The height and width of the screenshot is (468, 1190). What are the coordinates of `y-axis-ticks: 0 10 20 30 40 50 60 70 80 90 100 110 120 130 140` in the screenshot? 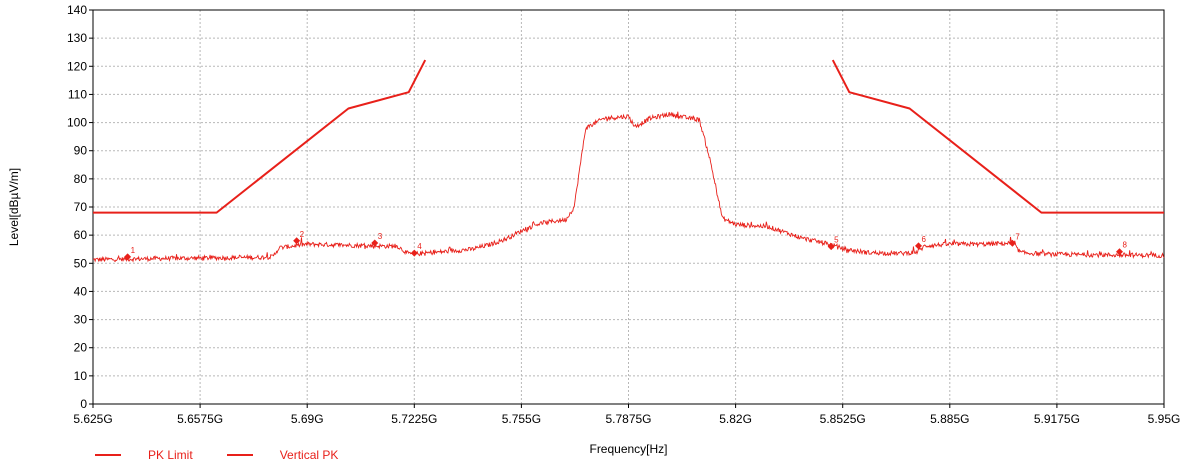 It's located at (80, 207).